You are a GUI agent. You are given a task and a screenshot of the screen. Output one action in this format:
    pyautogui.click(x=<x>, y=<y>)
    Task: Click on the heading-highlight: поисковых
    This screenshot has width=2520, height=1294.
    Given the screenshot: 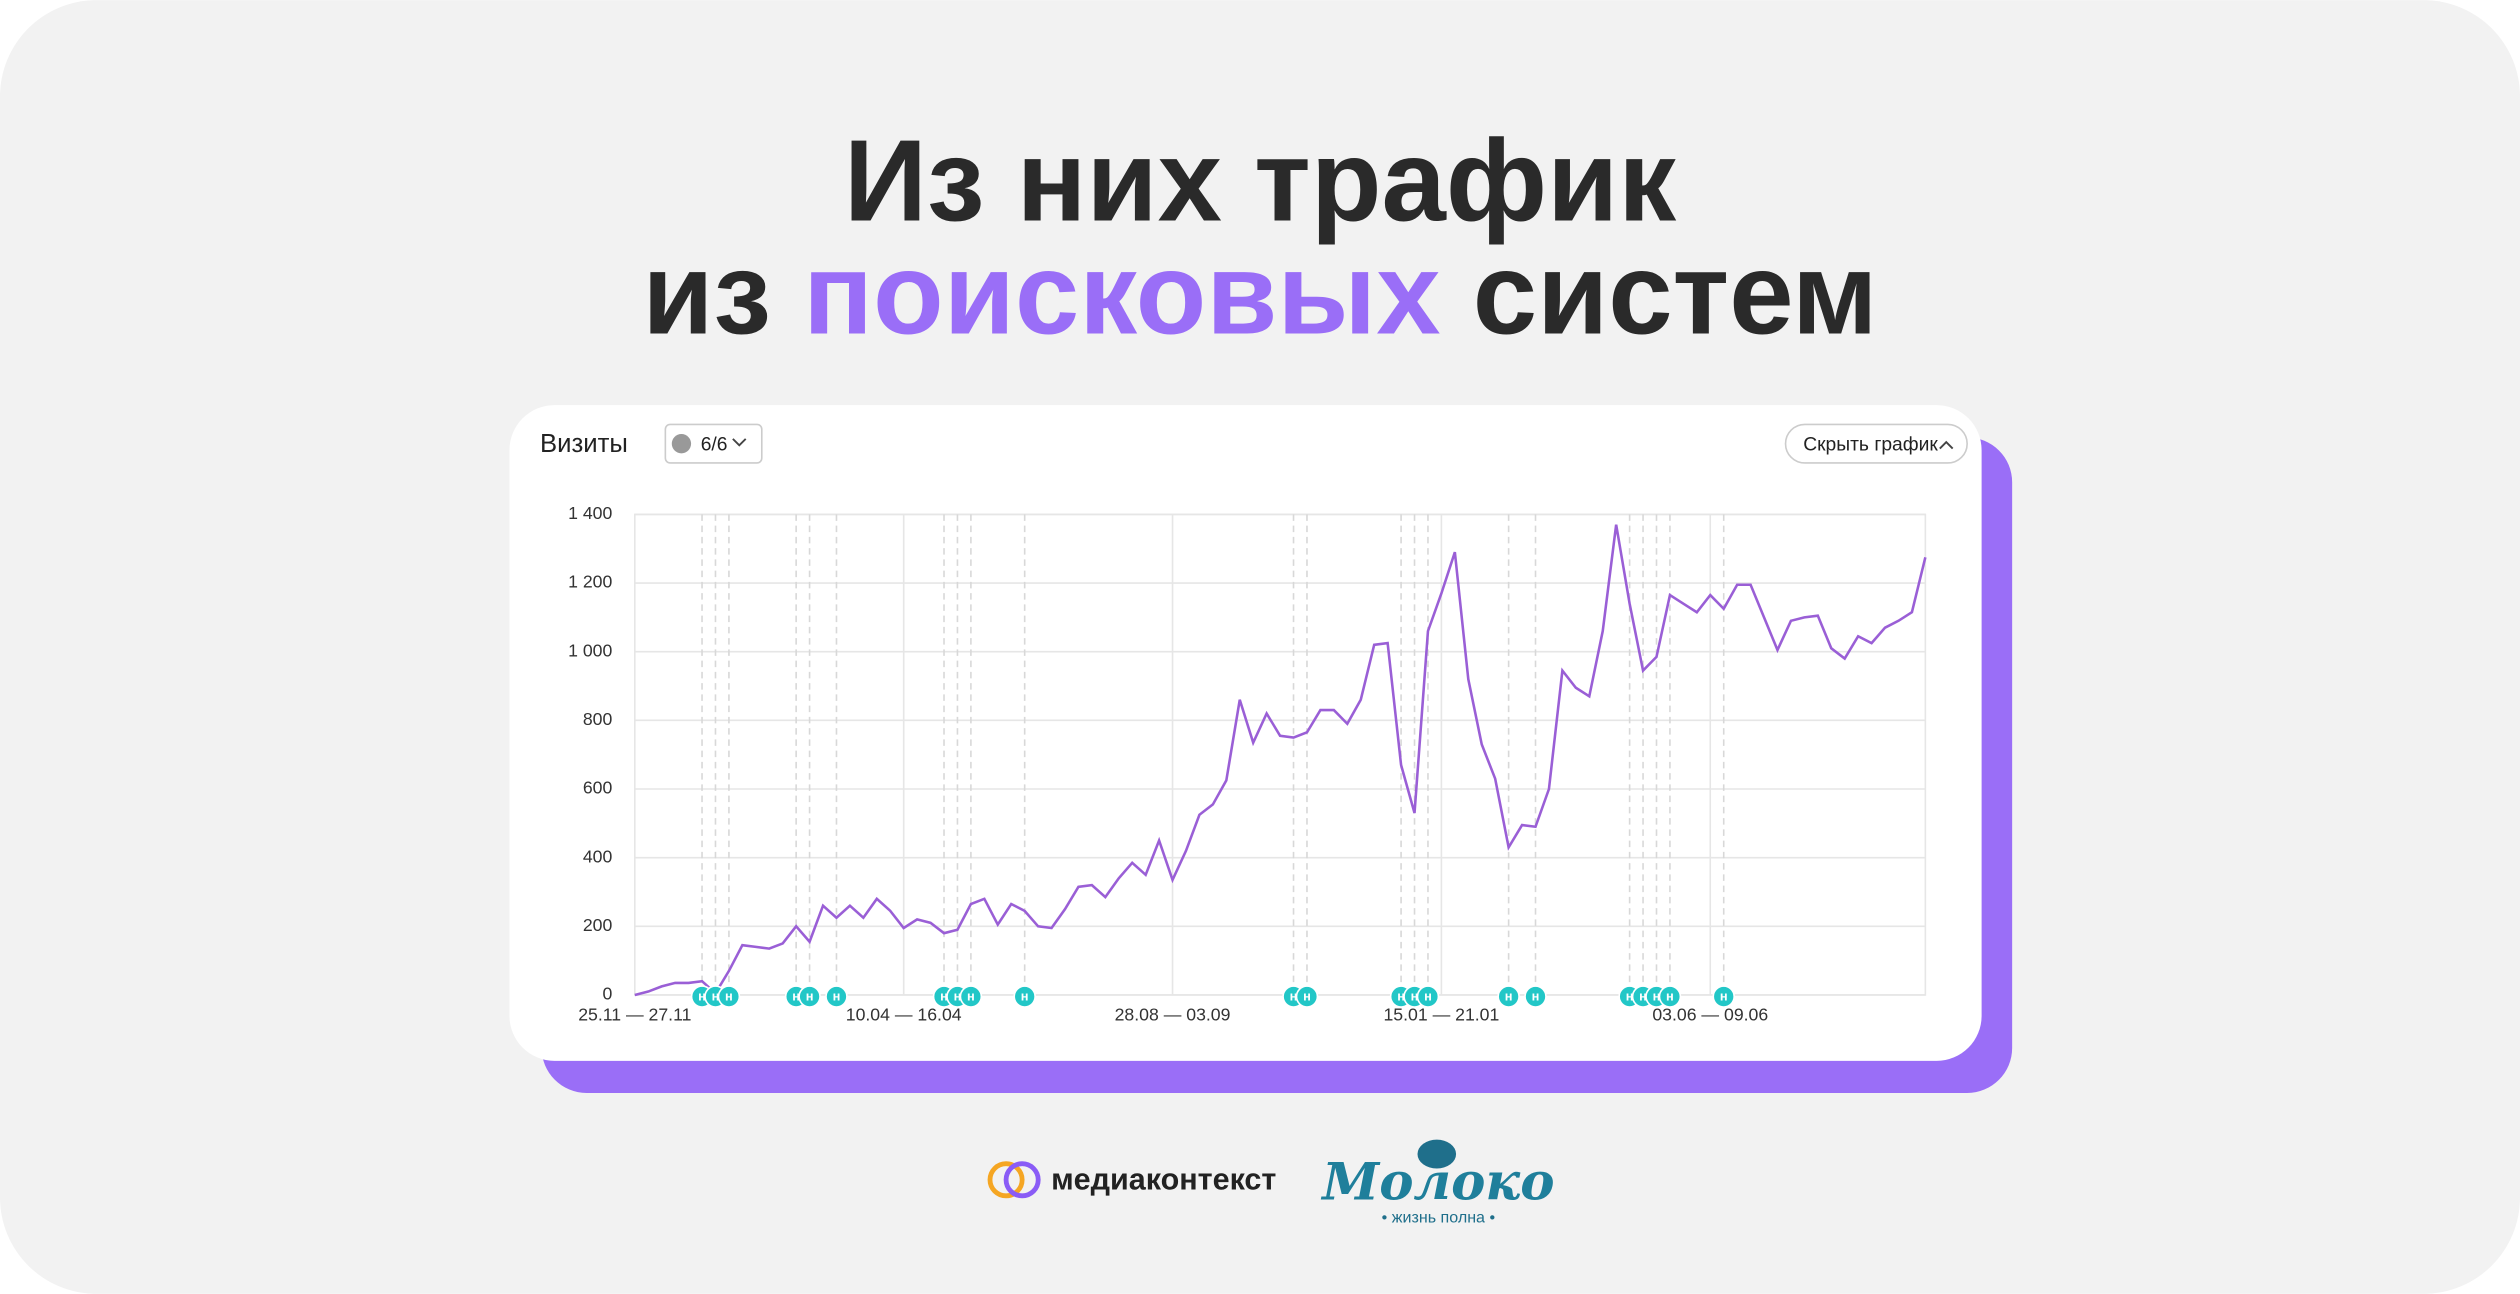 What is the action you would take?
    pyautogui.click(x=1121, y=293)
    